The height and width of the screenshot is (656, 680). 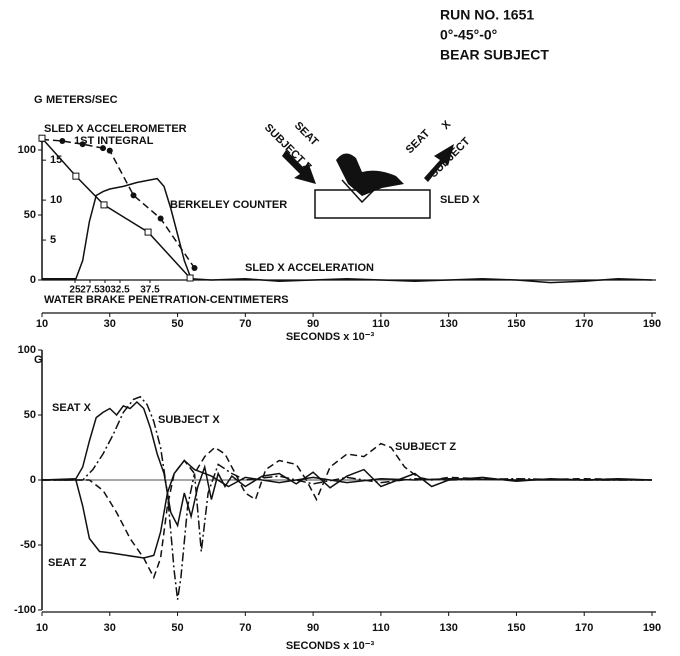 I want to click on annotation: SLED X, so click(x=460, y=200).